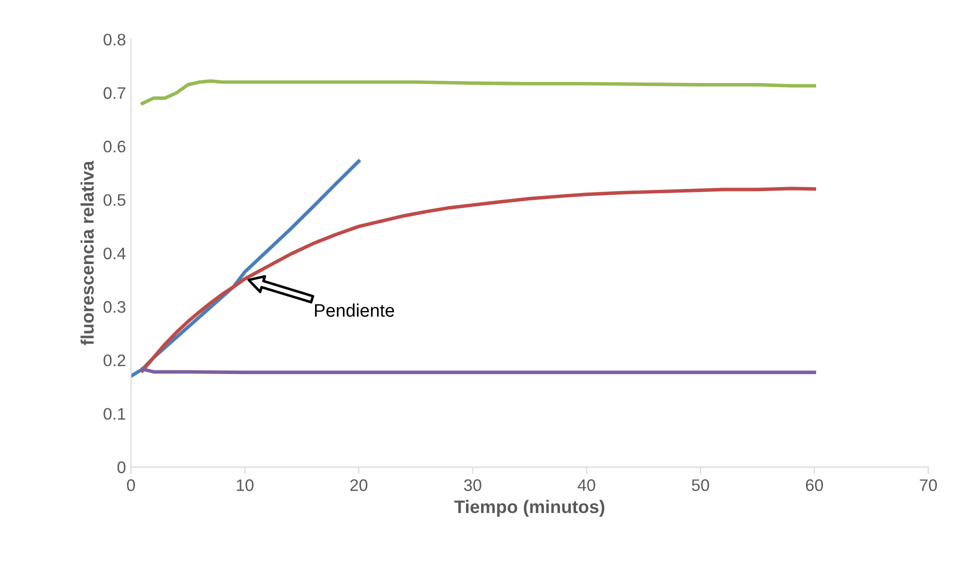 This screenshot has height=578, width=956. Describe the element at coordinates (115, 307) in the screenshot. I see `y-tick-label: 0.3` at that location.